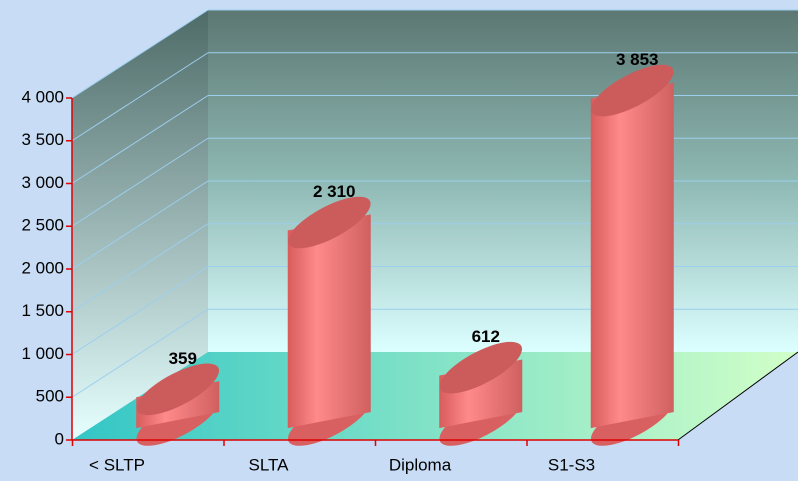  What do you see at coordinates (42, 182) in the screenshot?
I see `y-tick-label: 3 000` at bounding box center [42, 182].